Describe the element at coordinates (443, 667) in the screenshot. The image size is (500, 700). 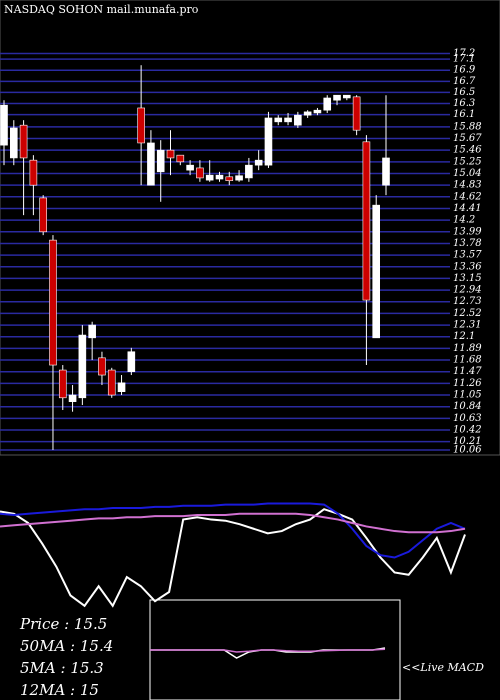
I see `macd-title: <<Live MACD` at that location.